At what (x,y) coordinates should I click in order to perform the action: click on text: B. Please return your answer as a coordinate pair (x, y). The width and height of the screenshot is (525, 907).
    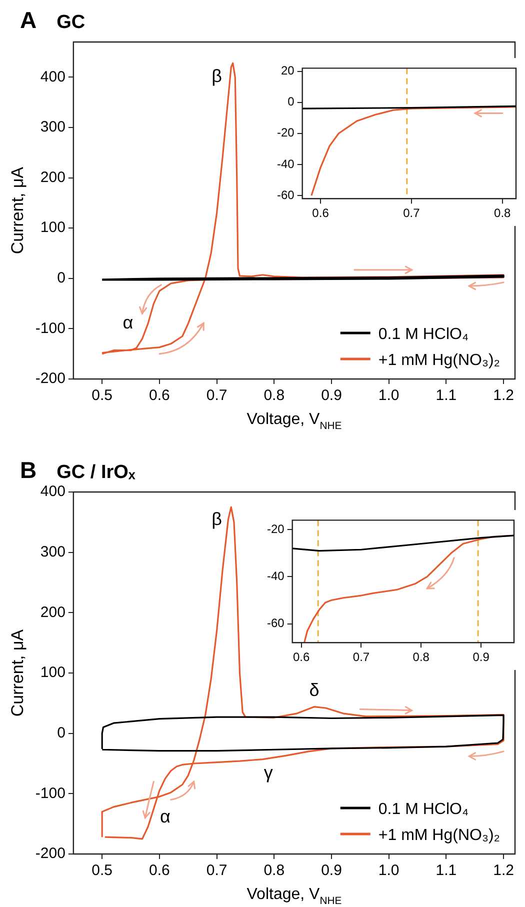
    Looking at the image, I should click on (28, 470).